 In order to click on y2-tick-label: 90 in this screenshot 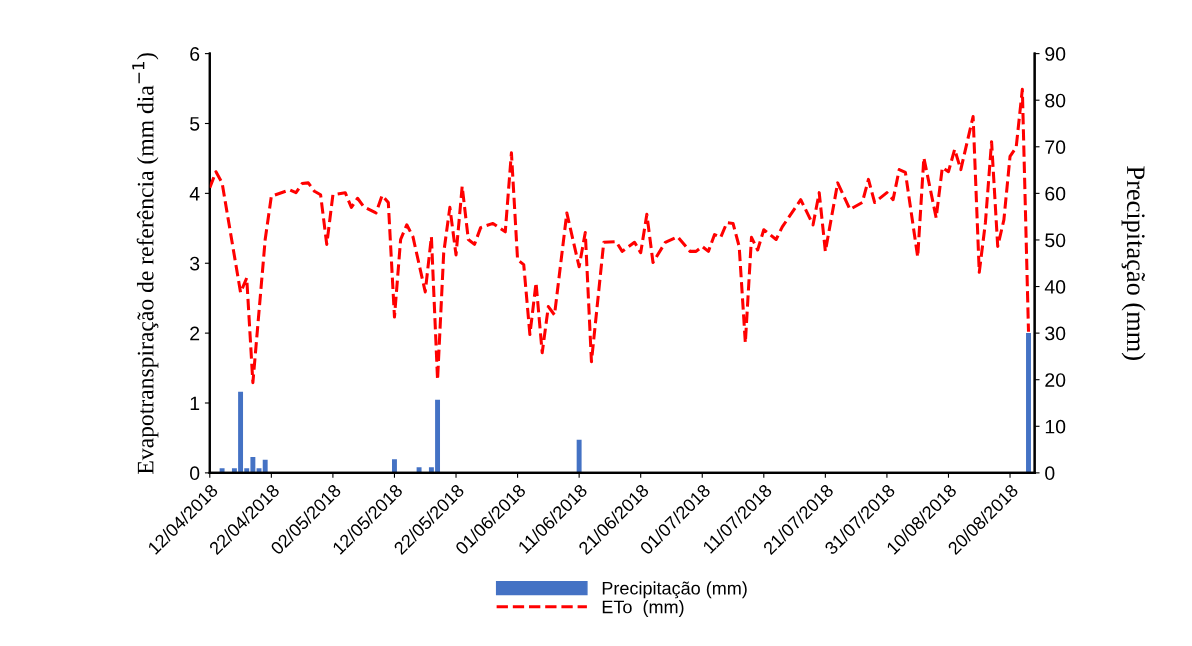, I will do `click(1055, 54)`.